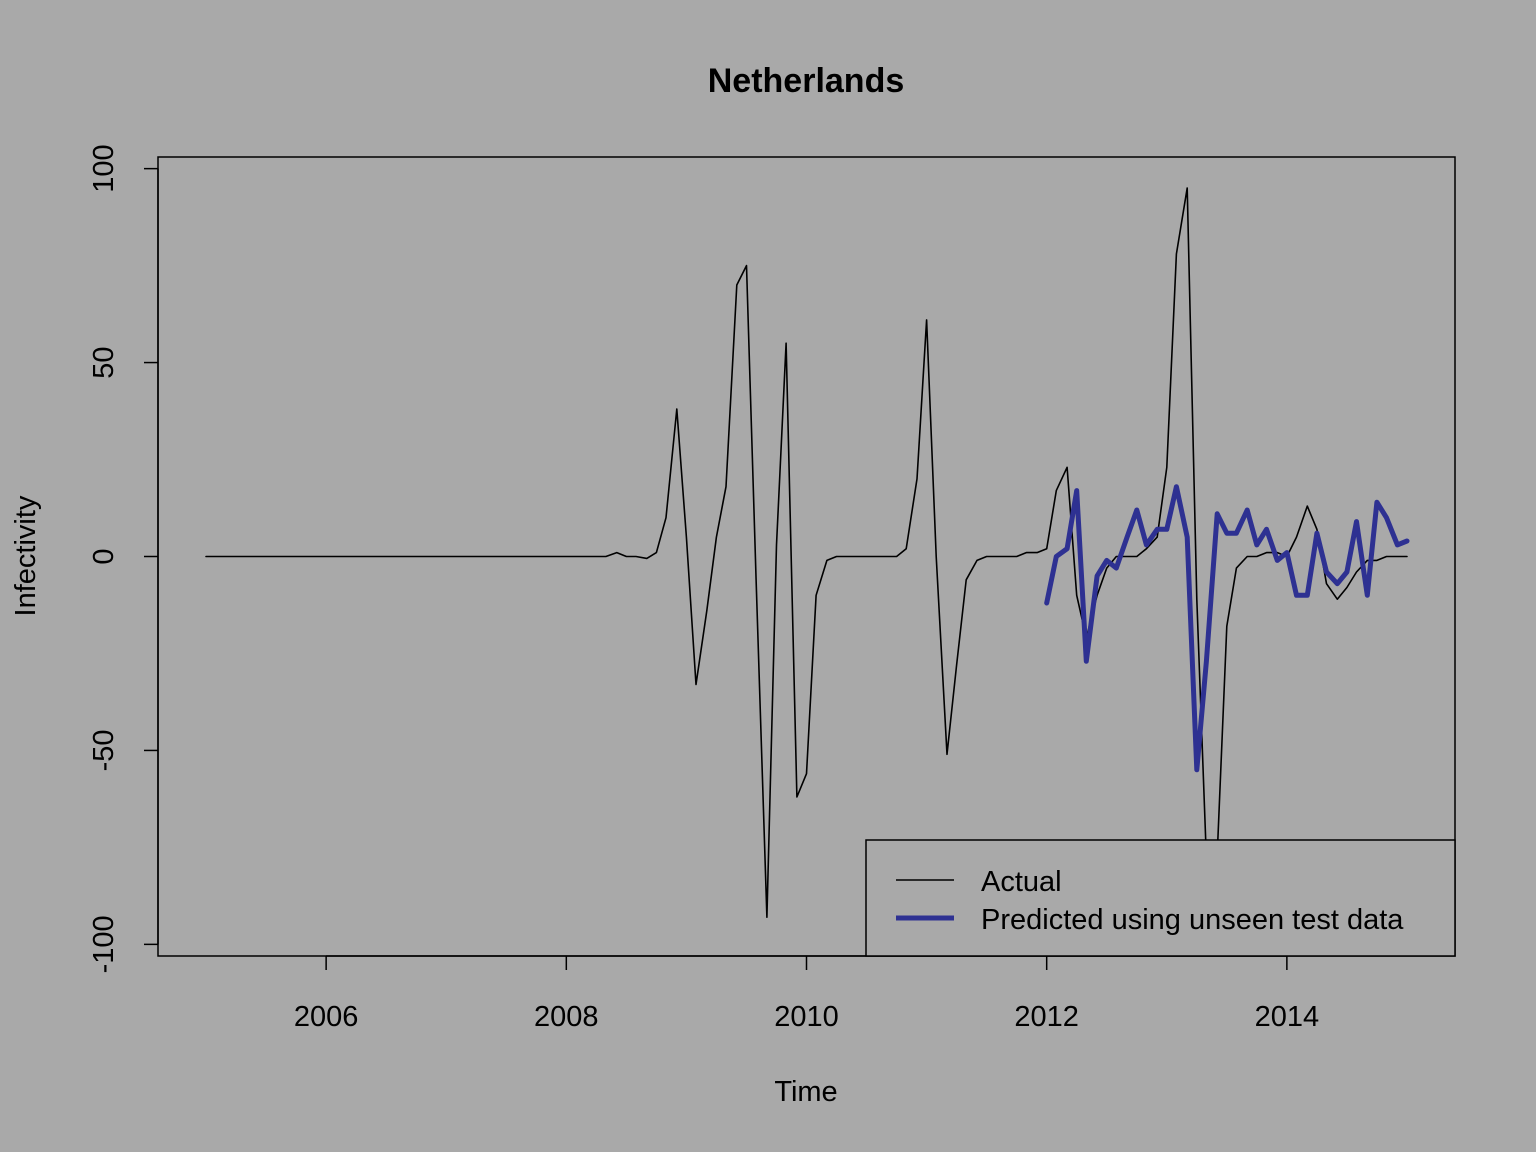  Describe the element at coordinates (807, 994) in the screenshot. I see `x-axis: 2006 2008 2010 2012 2014` at that location.